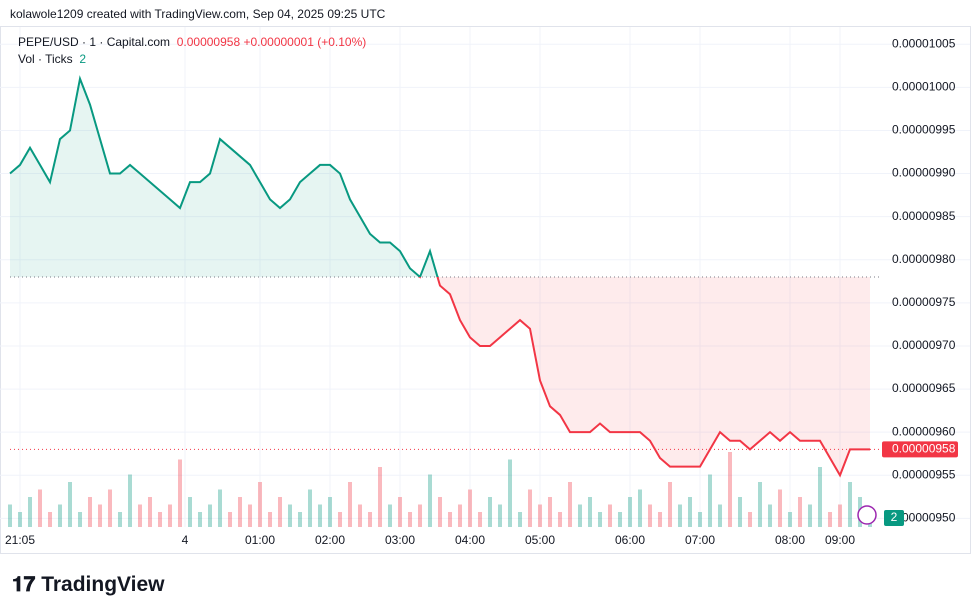  Describe the element at coordinates (924, 449) in the screenshot. I see `last-price-label: 0.00000958` at that location.